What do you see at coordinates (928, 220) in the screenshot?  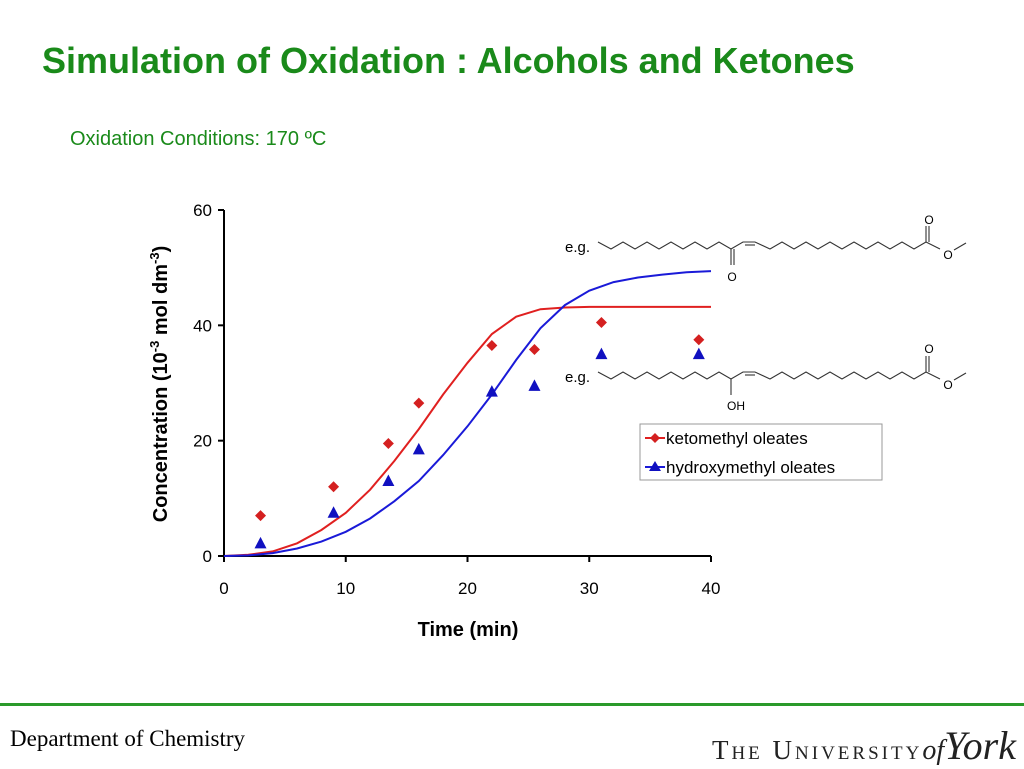 I see `ester-carbonyl-oxygen-label: O` at bounding box center [928, 220].